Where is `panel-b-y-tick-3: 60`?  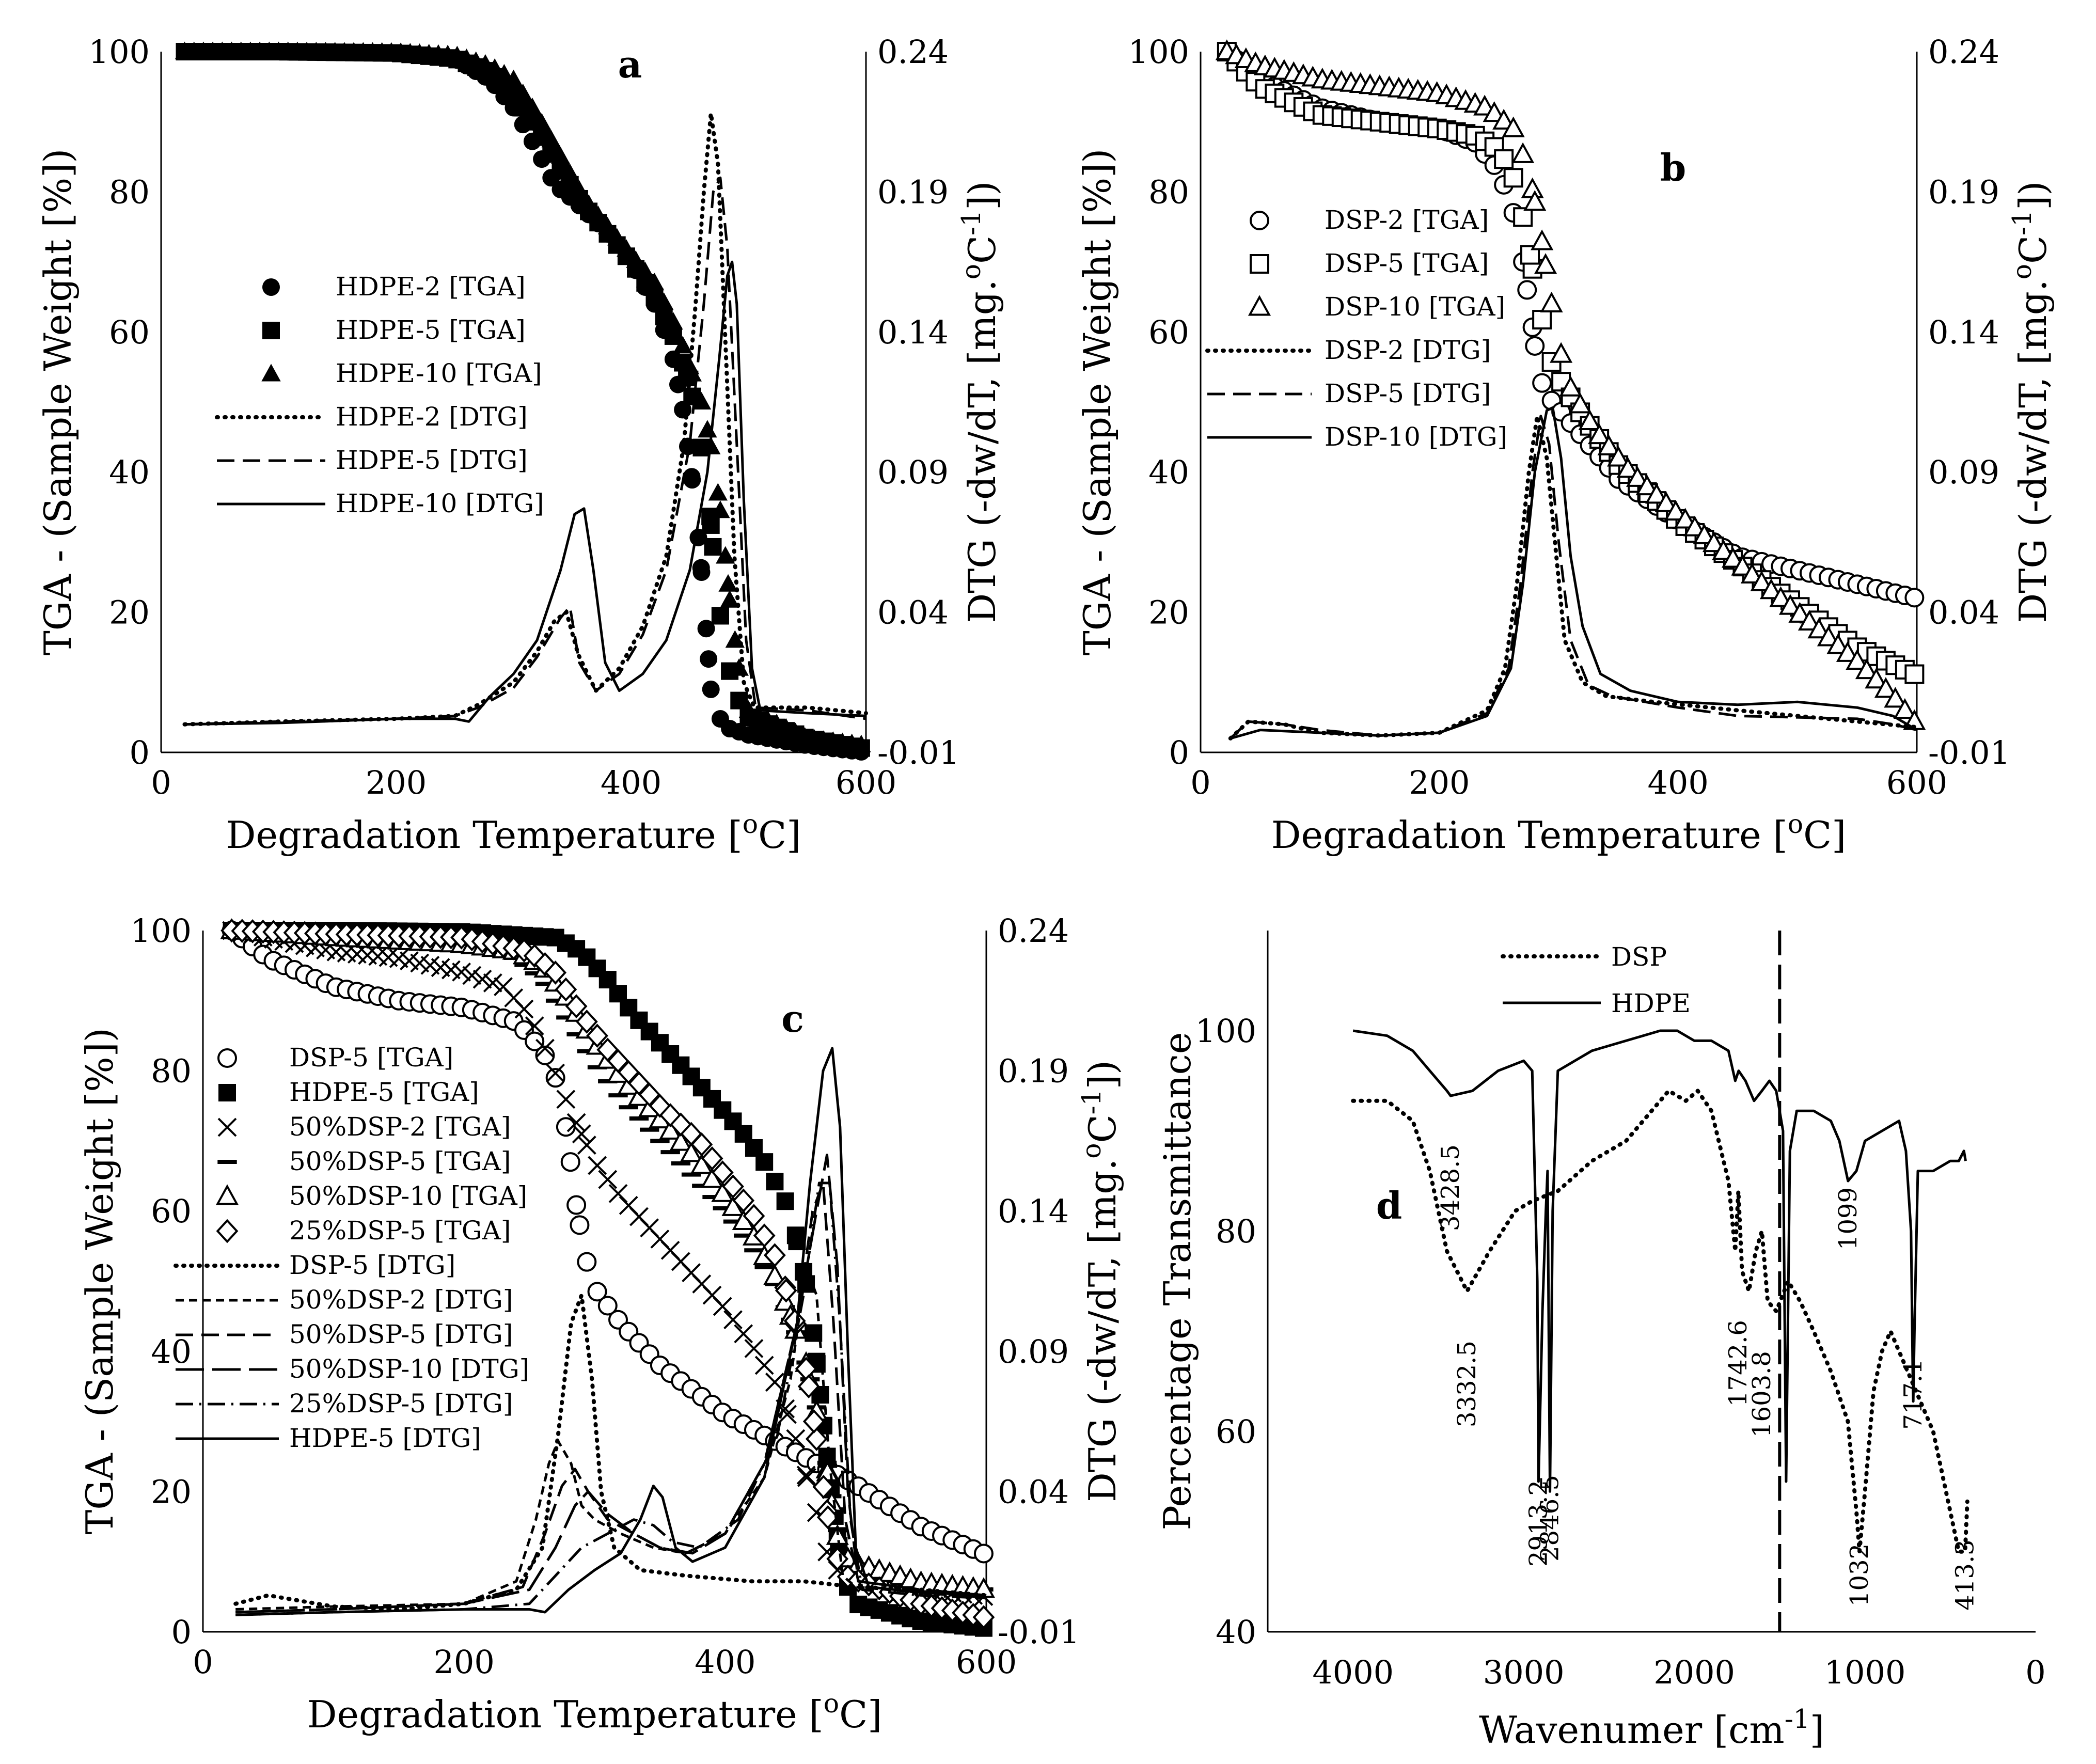 panel-b-y-tick-3: 60 is located at coordinates (1168, 332).